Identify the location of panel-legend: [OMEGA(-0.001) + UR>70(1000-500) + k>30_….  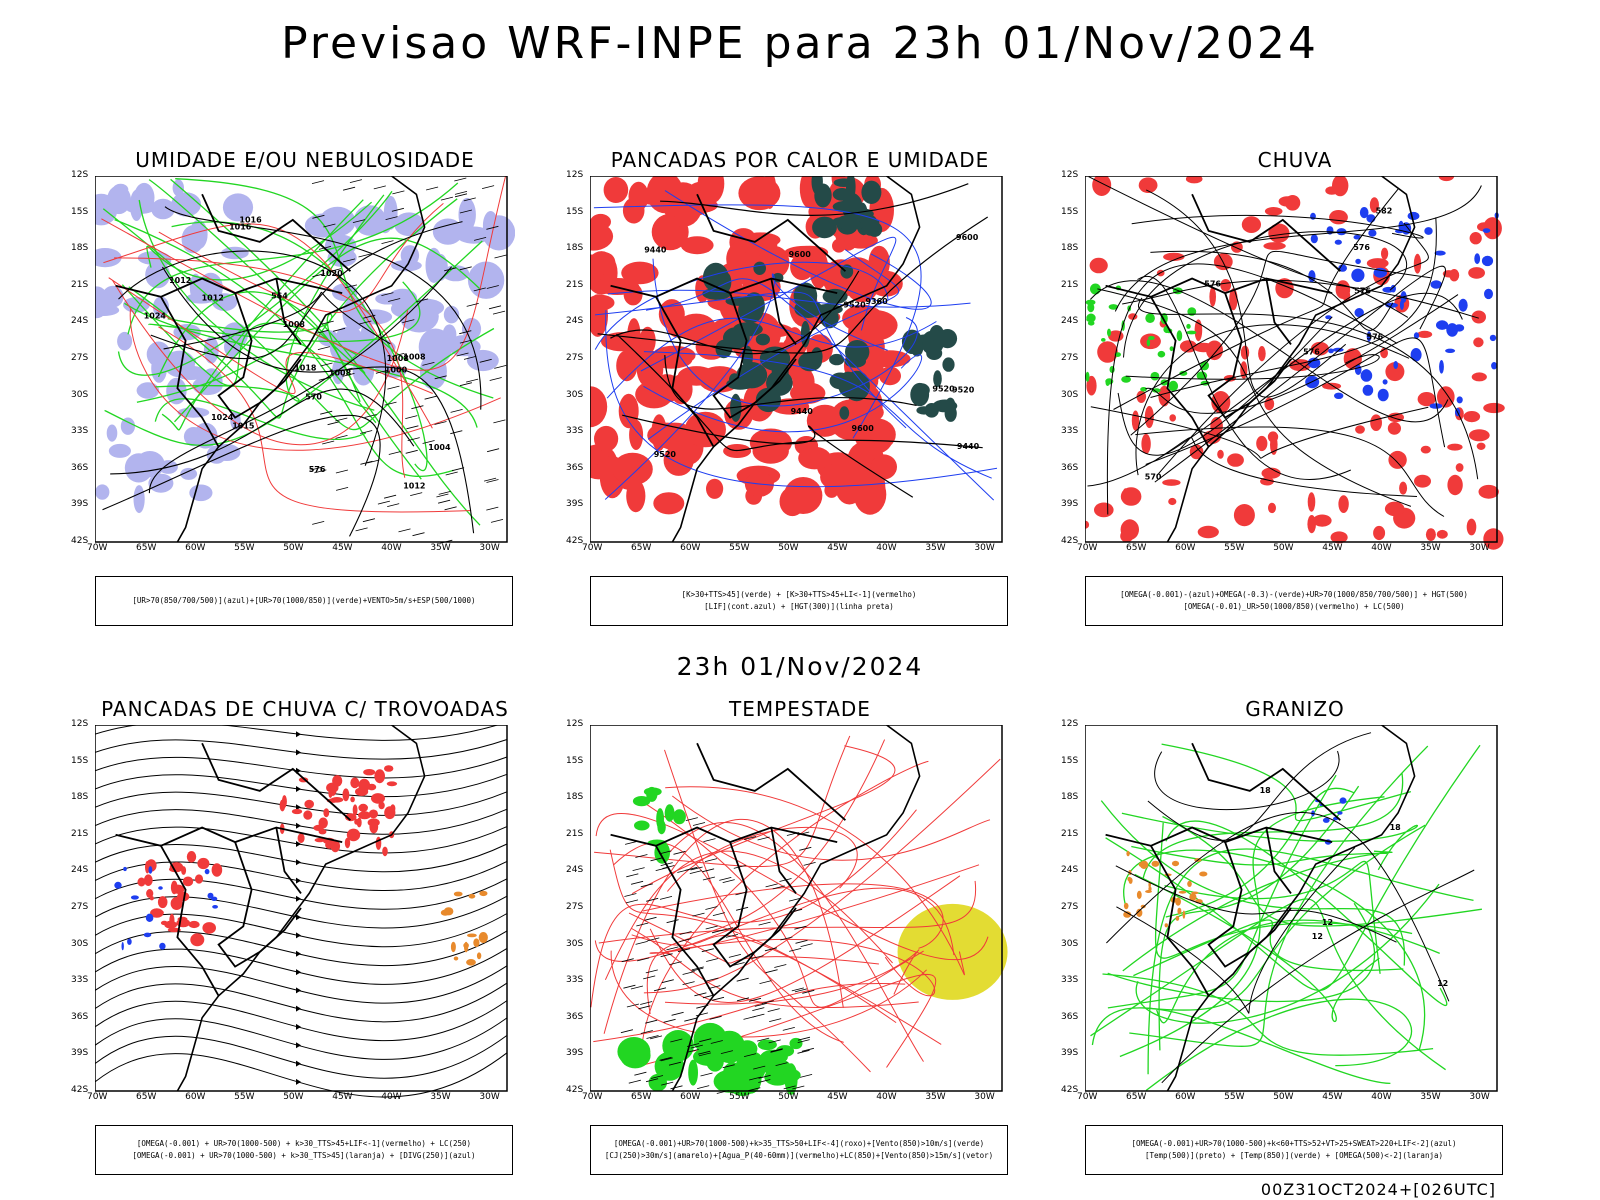
(304, 1150).